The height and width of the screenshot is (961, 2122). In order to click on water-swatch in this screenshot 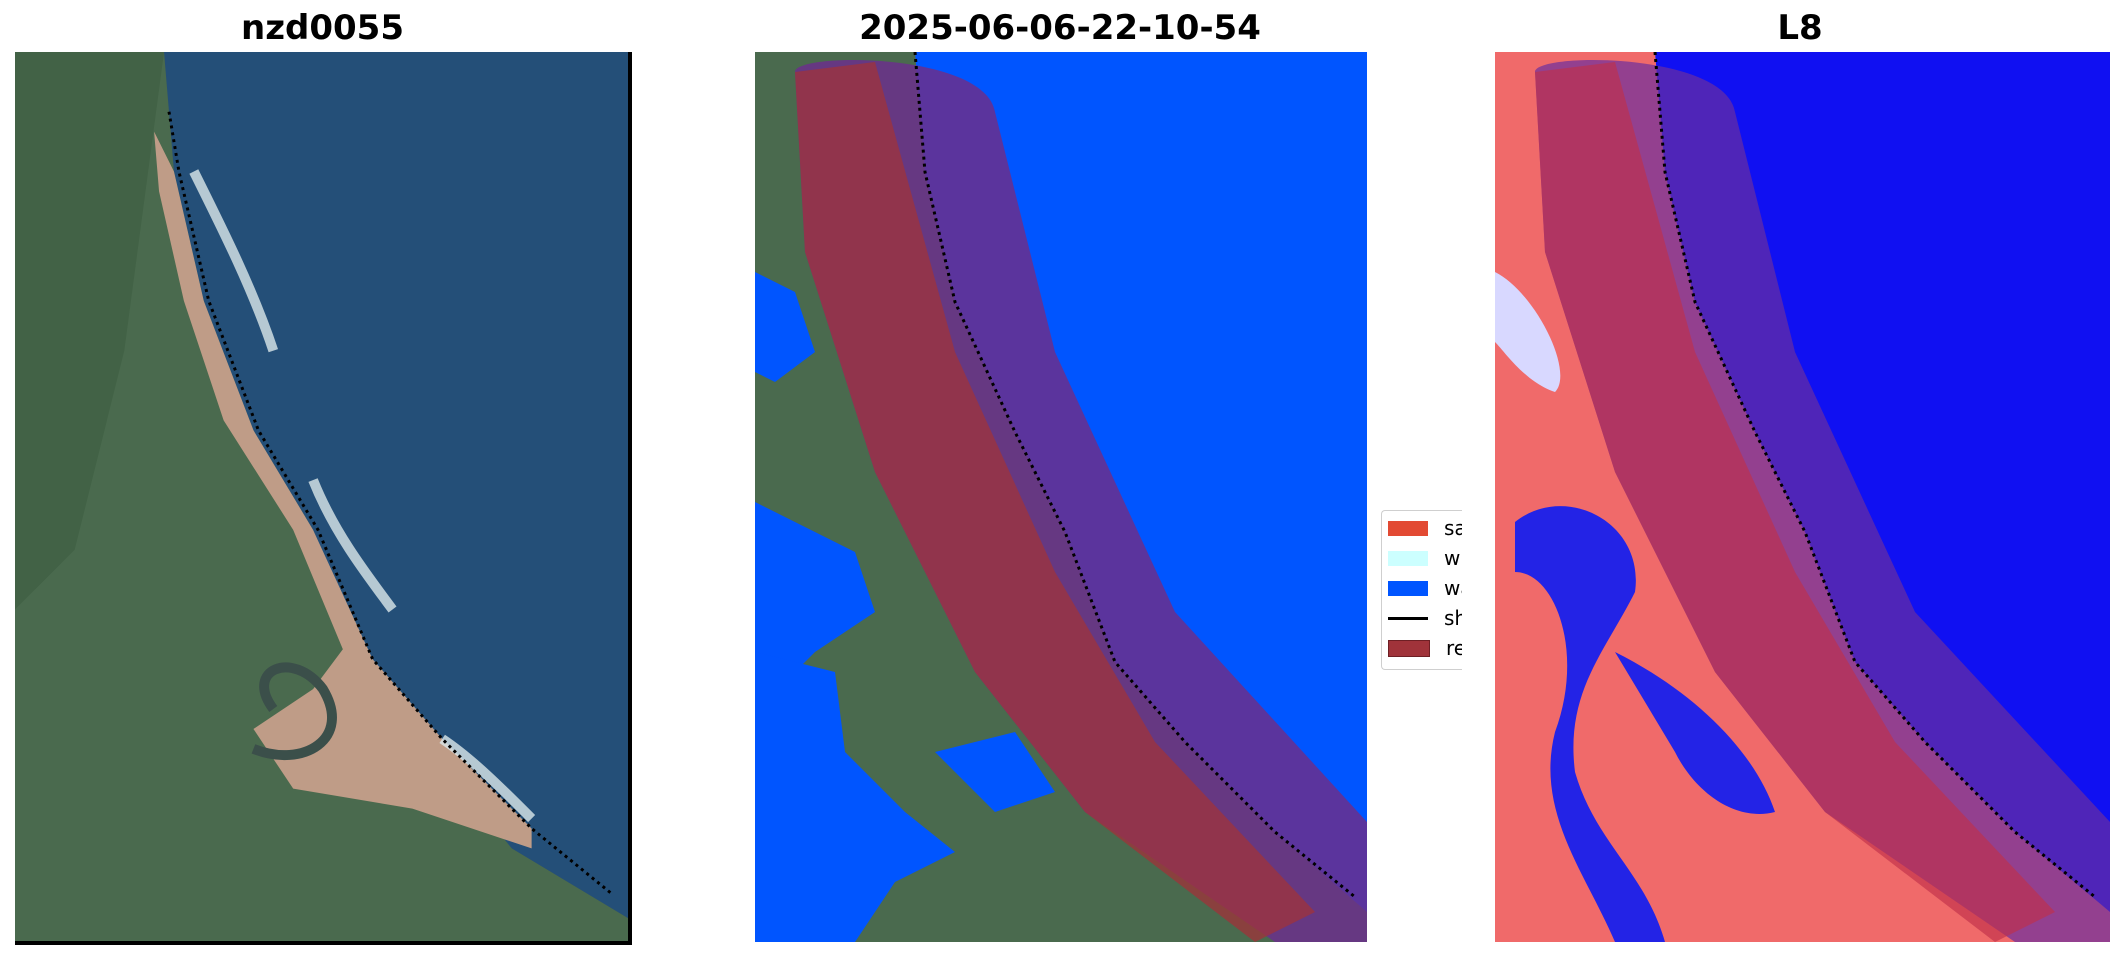, I will do `click(1408, 588)`.